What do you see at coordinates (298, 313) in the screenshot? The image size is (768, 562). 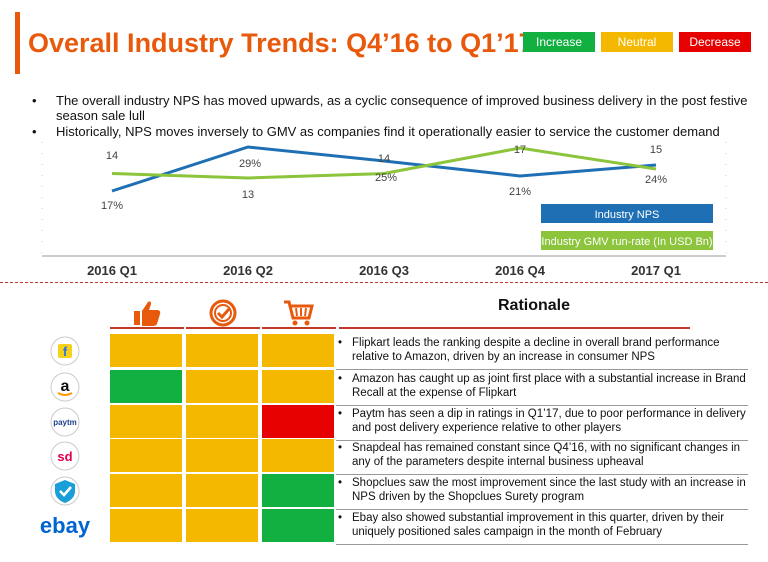 I see `cart-icon` at bounding box center [298, 313].